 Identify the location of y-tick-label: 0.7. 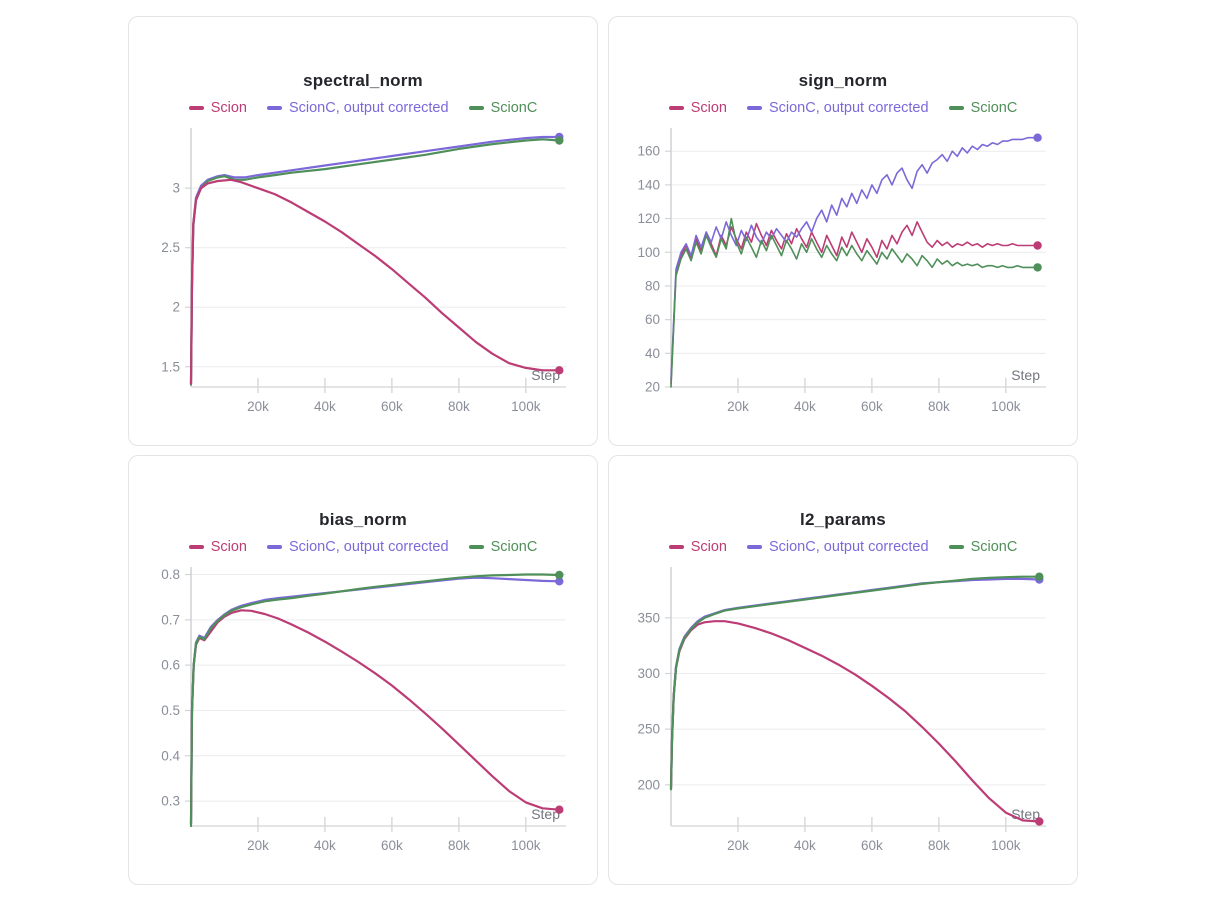
(170, 619).